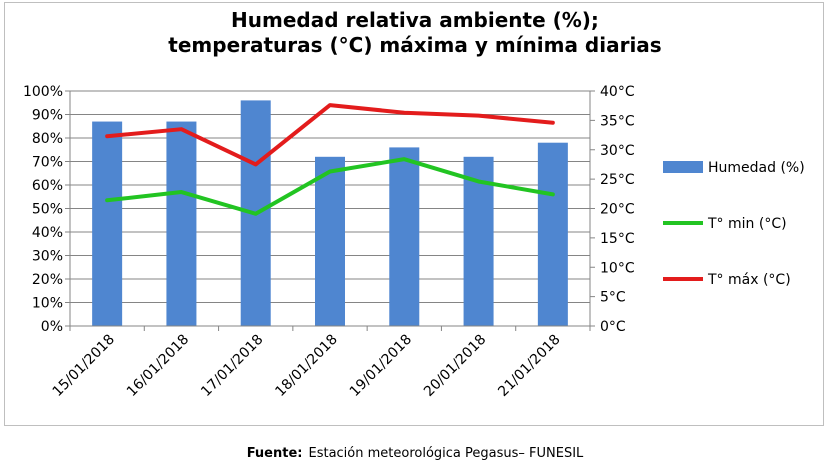  I want to click on right-tick-label: 25°C, so click(617, 180).